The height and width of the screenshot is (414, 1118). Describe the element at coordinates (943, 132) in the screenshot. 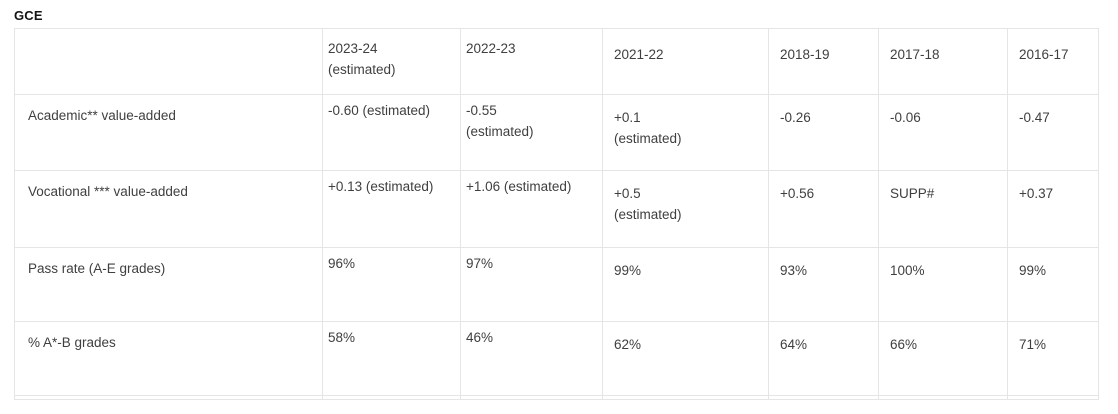

I see `cell: -0.06` at that location.